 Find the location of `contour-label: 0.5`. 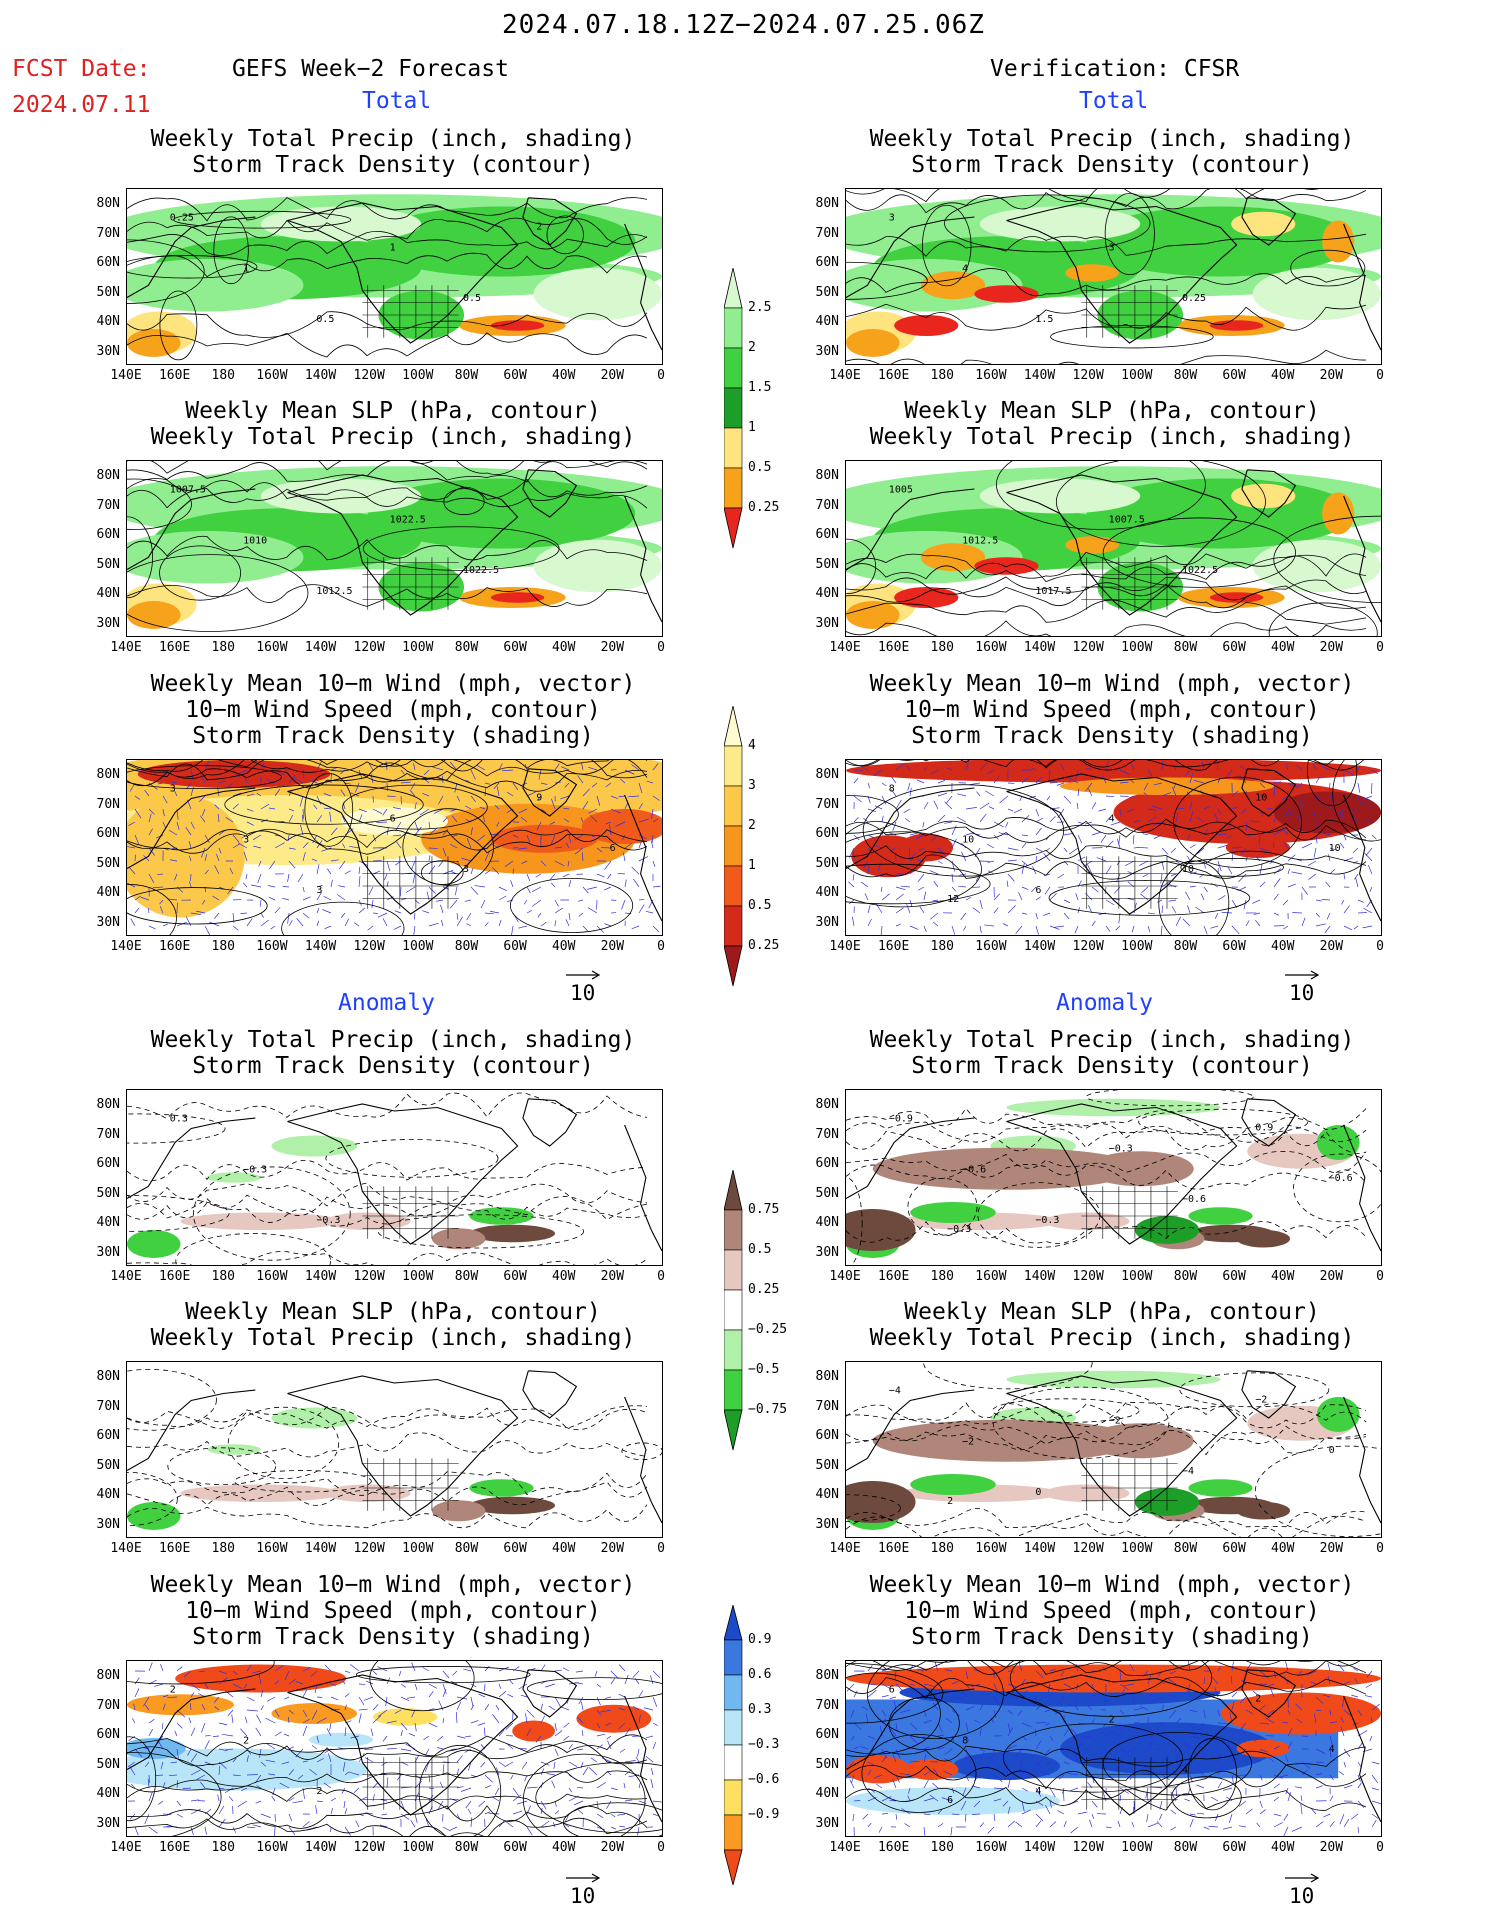

contour-label: 0.5 is located at coordinates (472, 298).